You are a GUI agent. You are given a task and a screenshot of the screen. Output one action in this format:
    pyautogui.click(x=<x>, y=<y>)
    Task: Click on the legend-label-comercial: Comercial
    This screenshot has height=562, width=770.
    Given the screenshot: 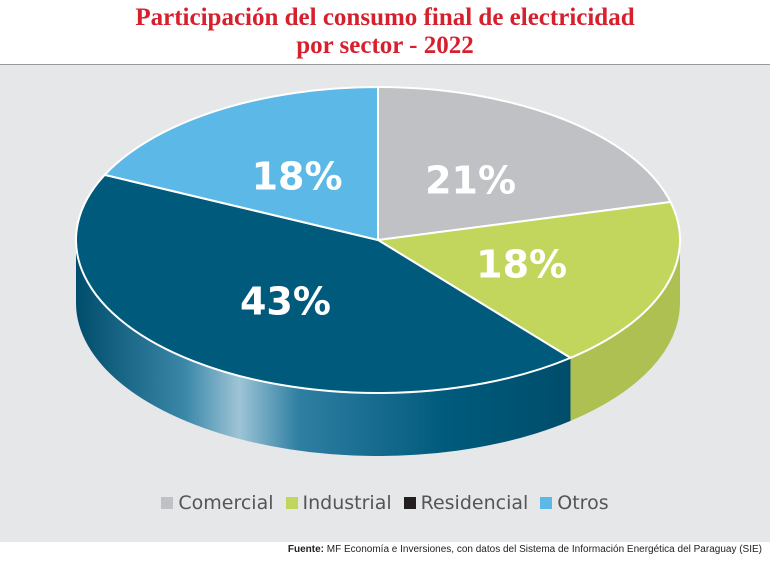 What is the action you would take?
    pyautogui.click(x=226, y=503)
    